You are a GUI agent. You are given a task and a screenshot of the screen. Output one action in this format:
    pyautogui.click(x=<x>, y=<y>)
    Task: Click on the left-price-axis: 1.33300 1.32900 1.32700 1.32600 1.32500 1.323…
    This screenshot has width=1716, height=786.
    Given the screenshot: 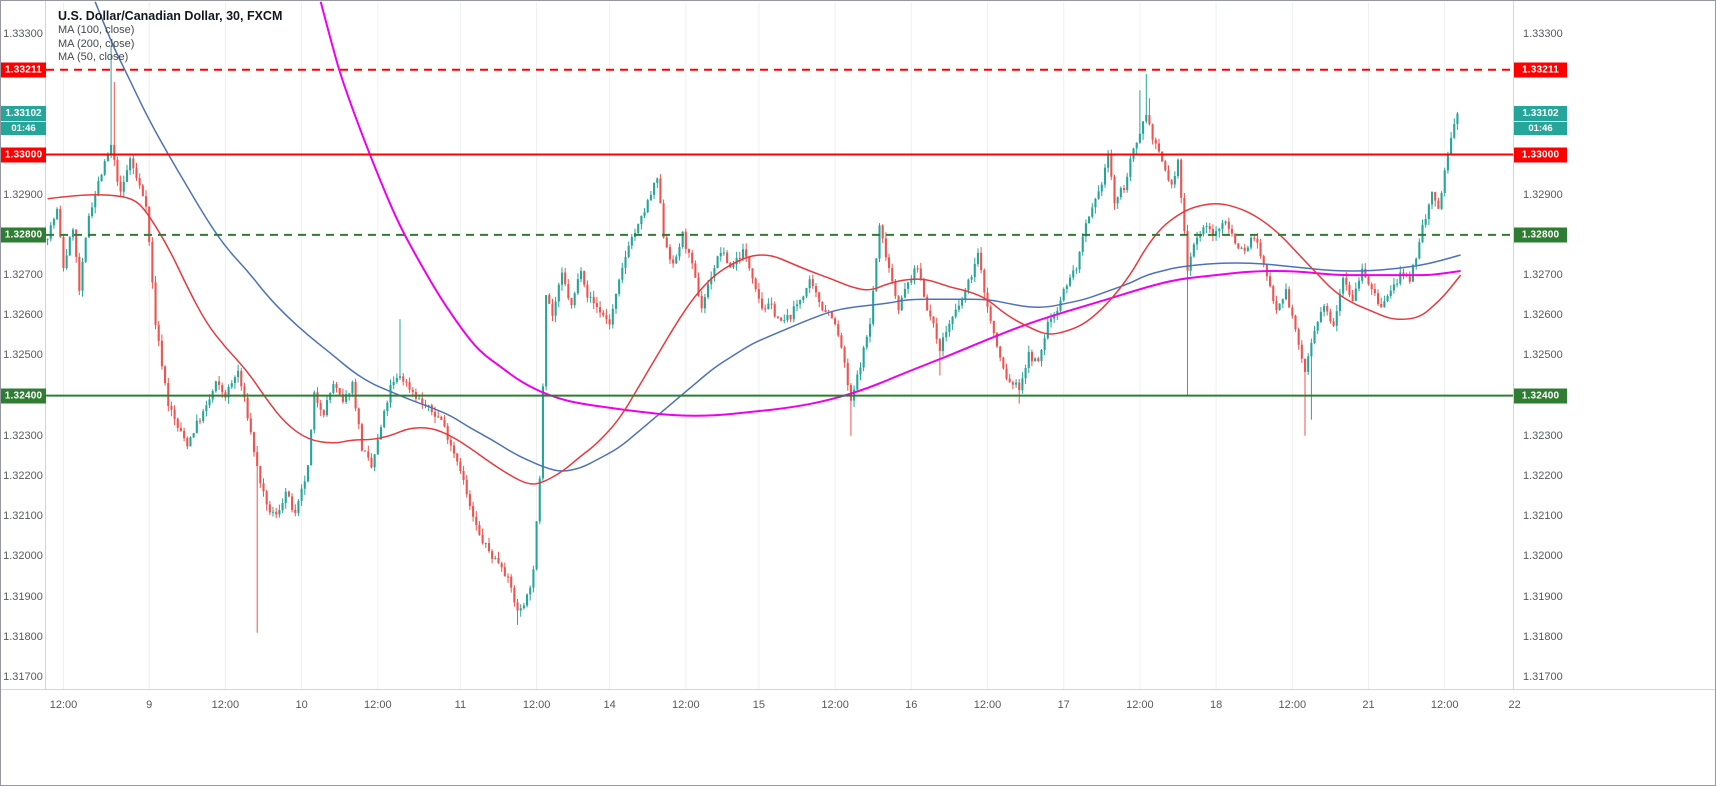 What is the action you would take?
    pyautogui.click(x=23, y=345)
    